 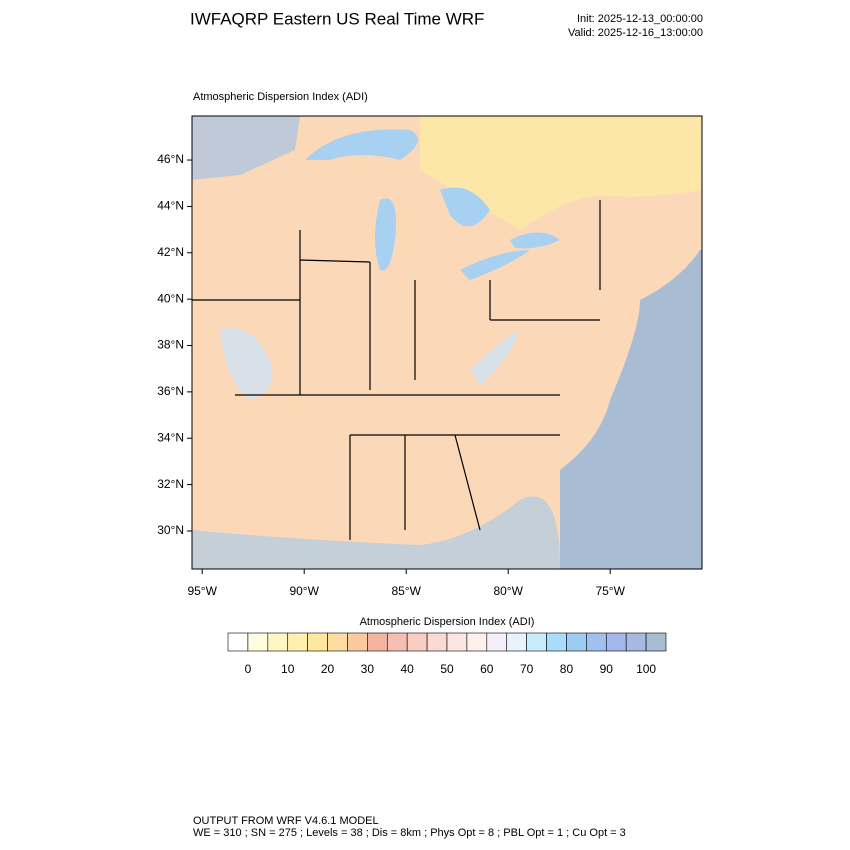 I want to click on colorbar-label: 60, so click(x=487, y=669).